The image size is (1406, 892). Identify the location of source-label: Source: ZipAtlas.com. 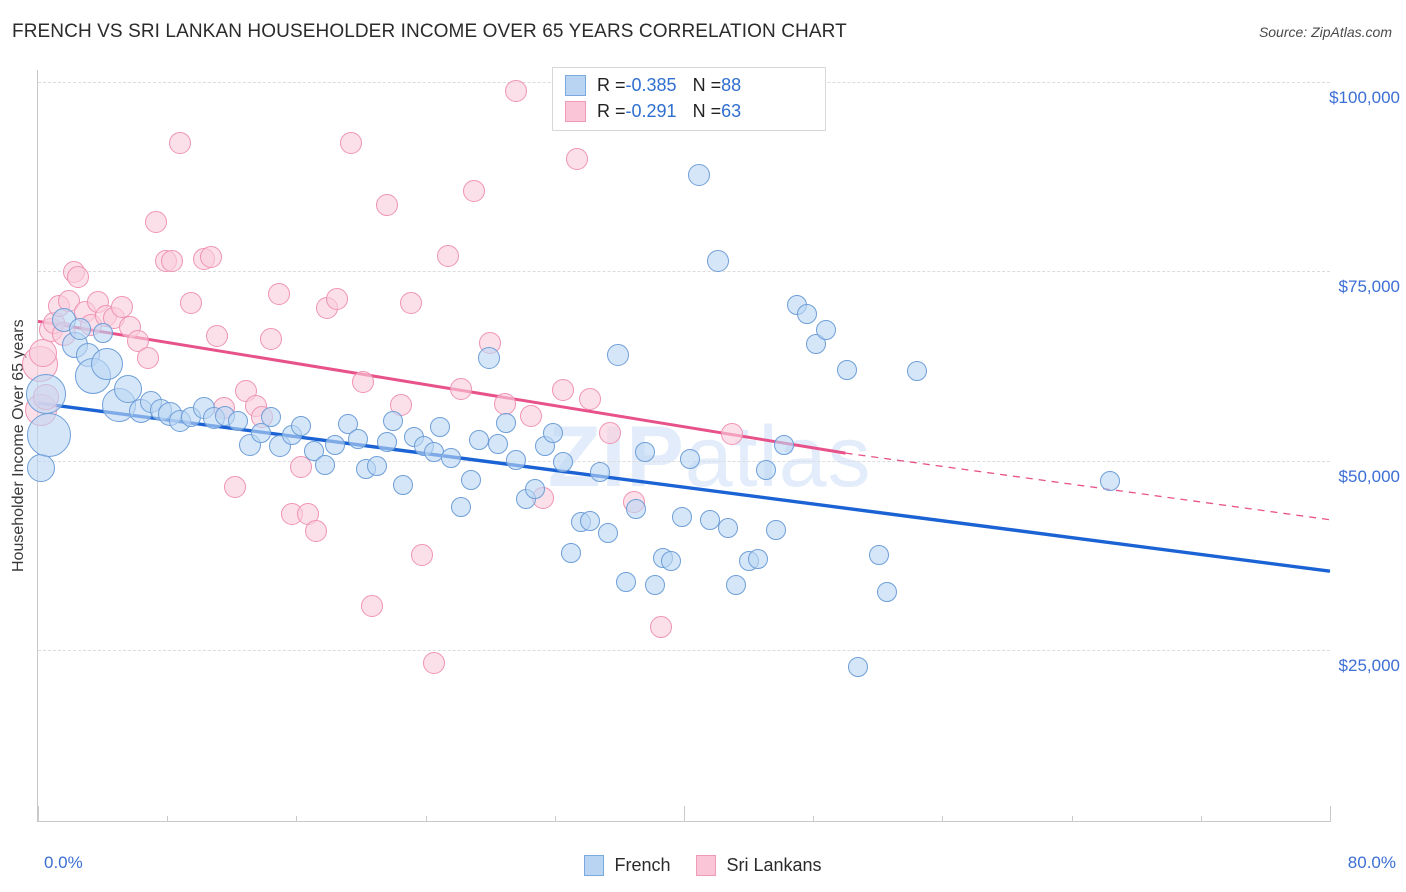
(1325, 32).